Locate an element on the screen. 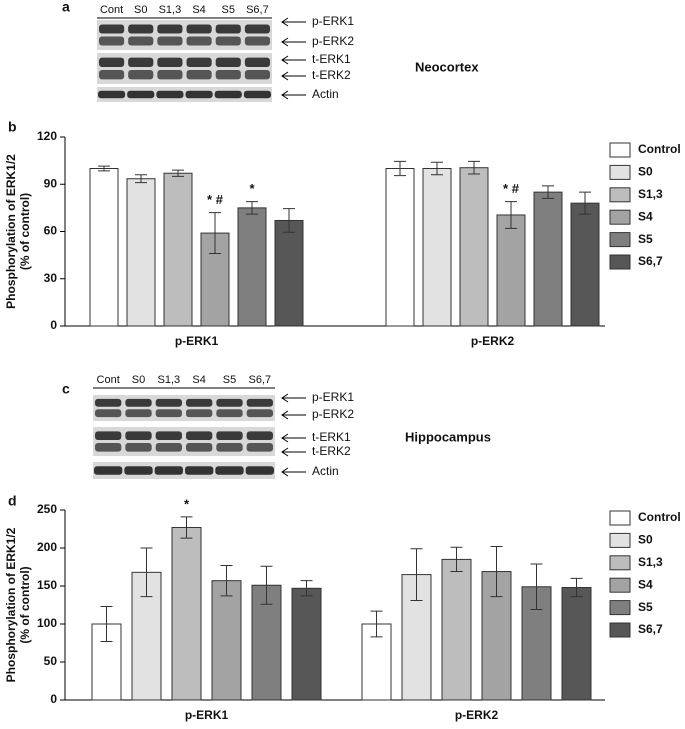  band-label: p-ERK1 is located at coordinates (333, 397).